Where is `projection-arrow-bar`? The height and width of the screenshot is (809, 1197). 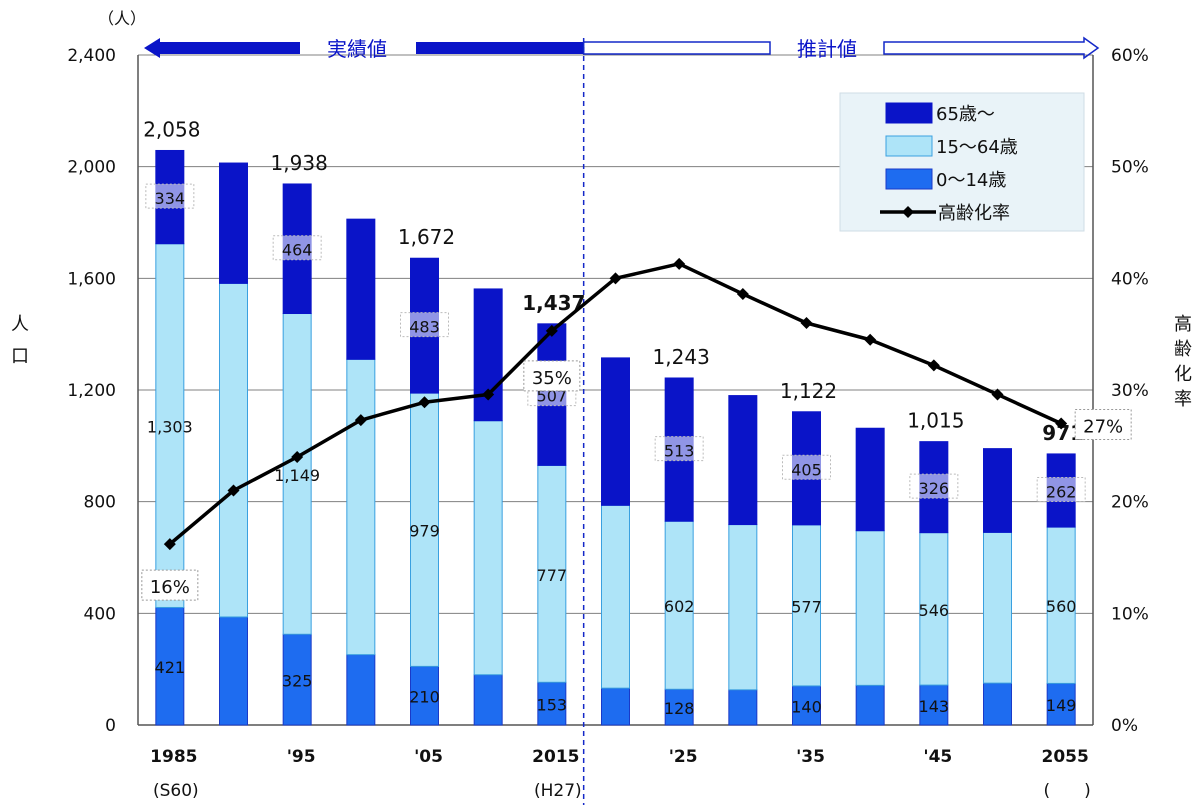
projection-arrow-bar is located at coordinates (676, 48).